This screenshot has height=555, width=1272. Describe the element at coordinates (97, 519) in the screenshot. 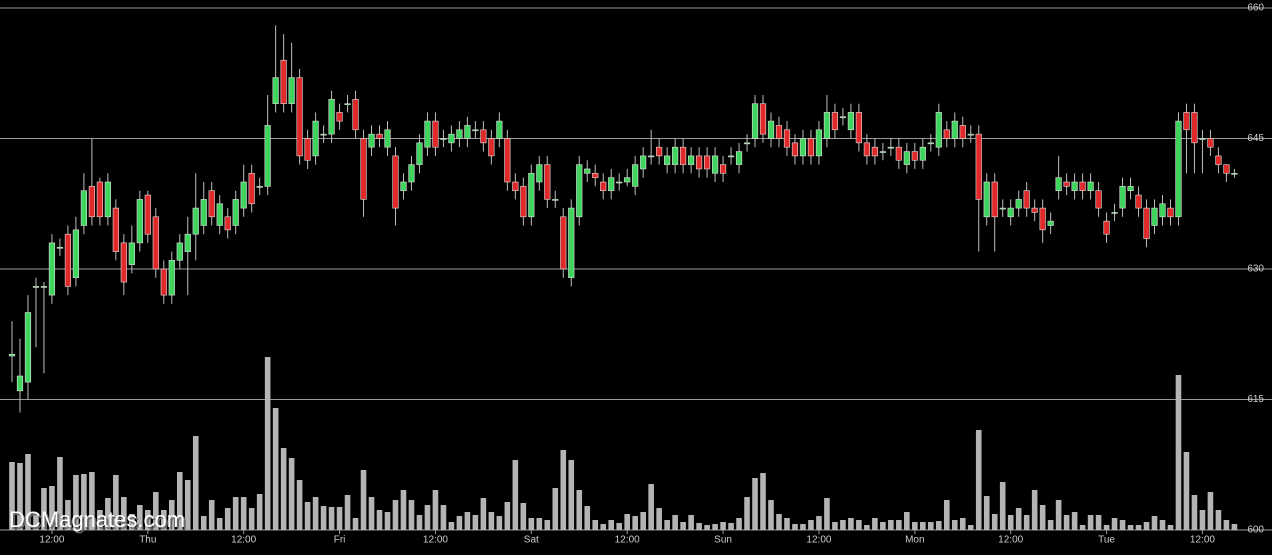

I see `watermark: DCMagnates.com` at that location.